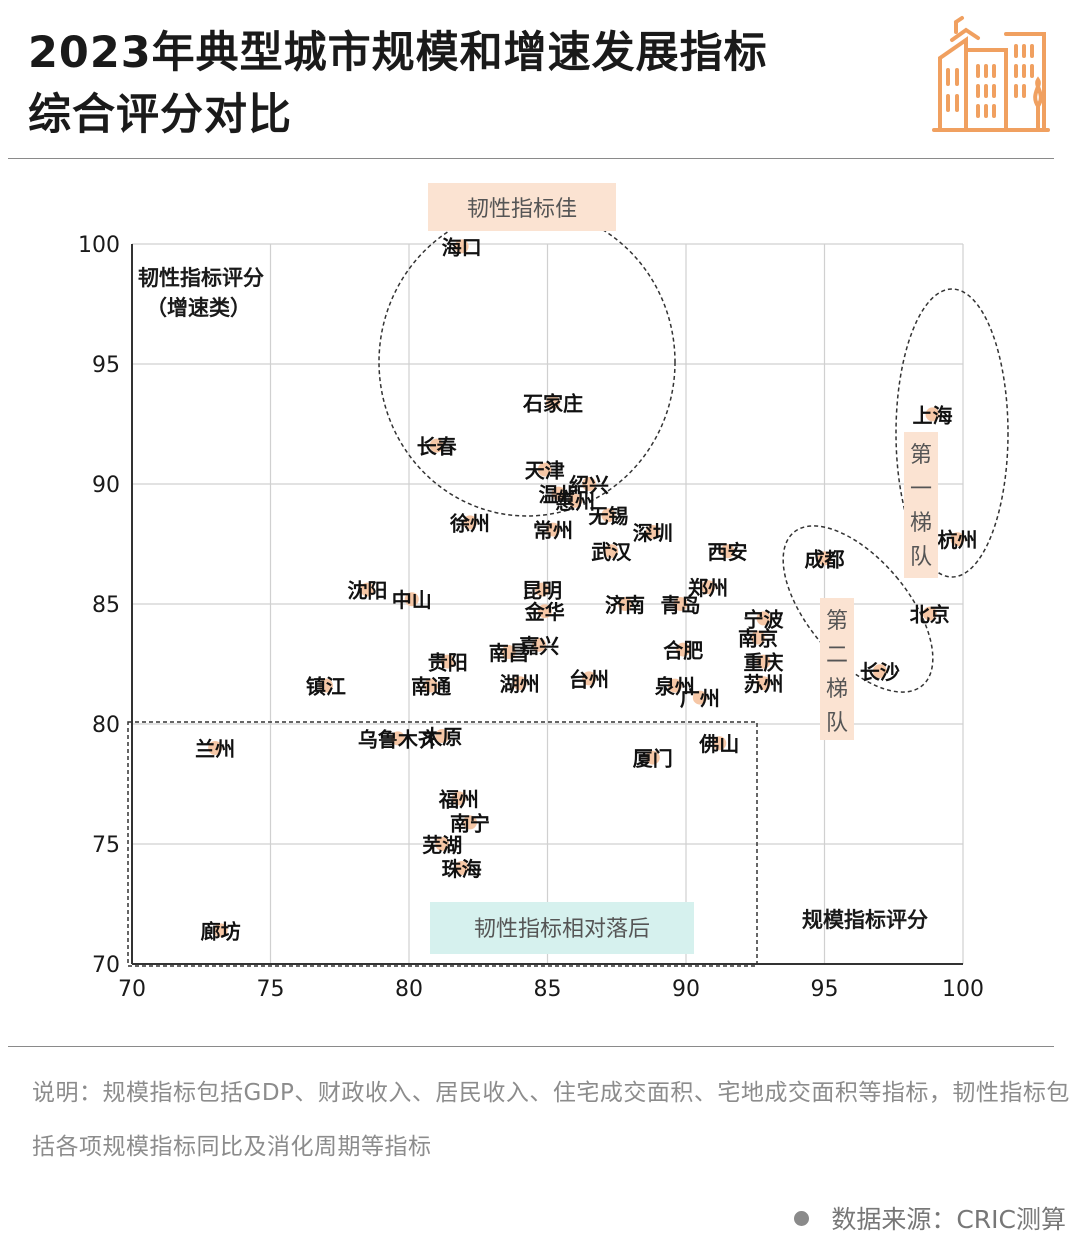  What do you see at coordinates (758, 639) in the screenshot?
I see `point-label: 南京` at bounding box center [758, 639].